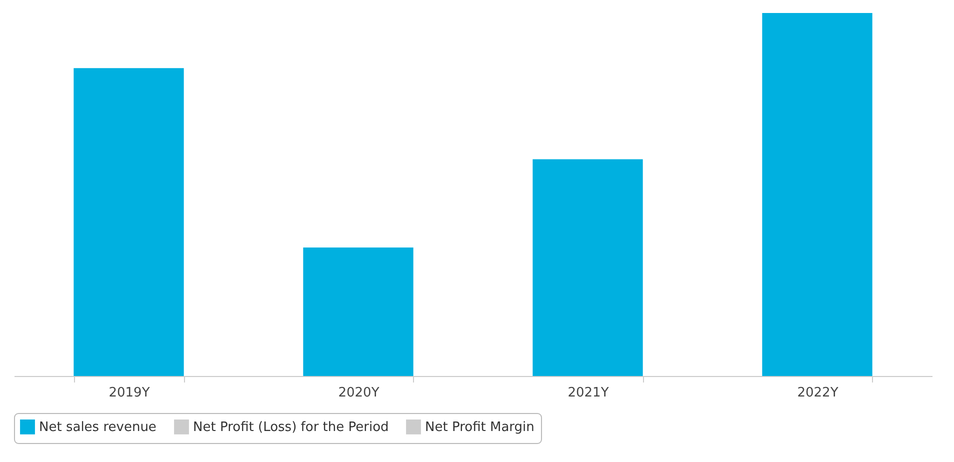 This screenshot has width=954, height=462. I want to click on x-tick-label: 2019Y, so click(129, 393).